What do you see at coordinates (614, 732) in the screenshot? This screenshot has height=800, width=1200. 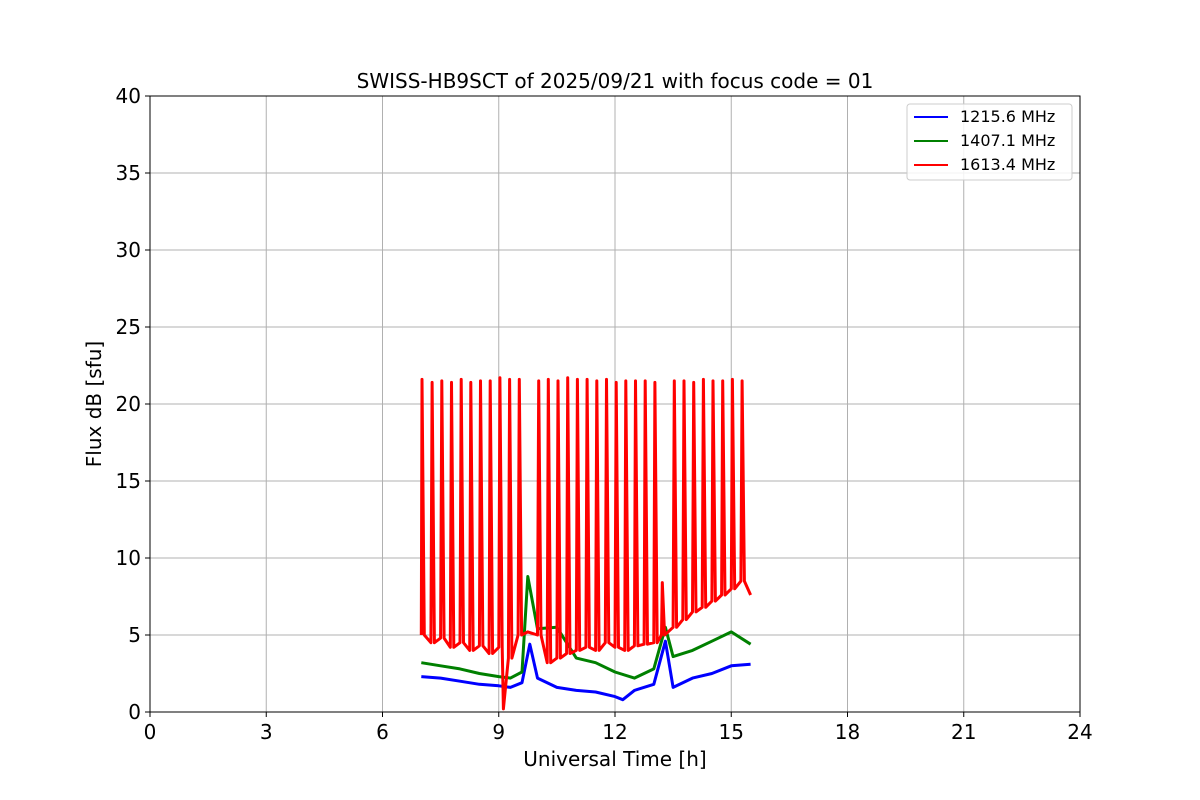 I see `x-tick-label: 12` at bounding box center [614, 732].